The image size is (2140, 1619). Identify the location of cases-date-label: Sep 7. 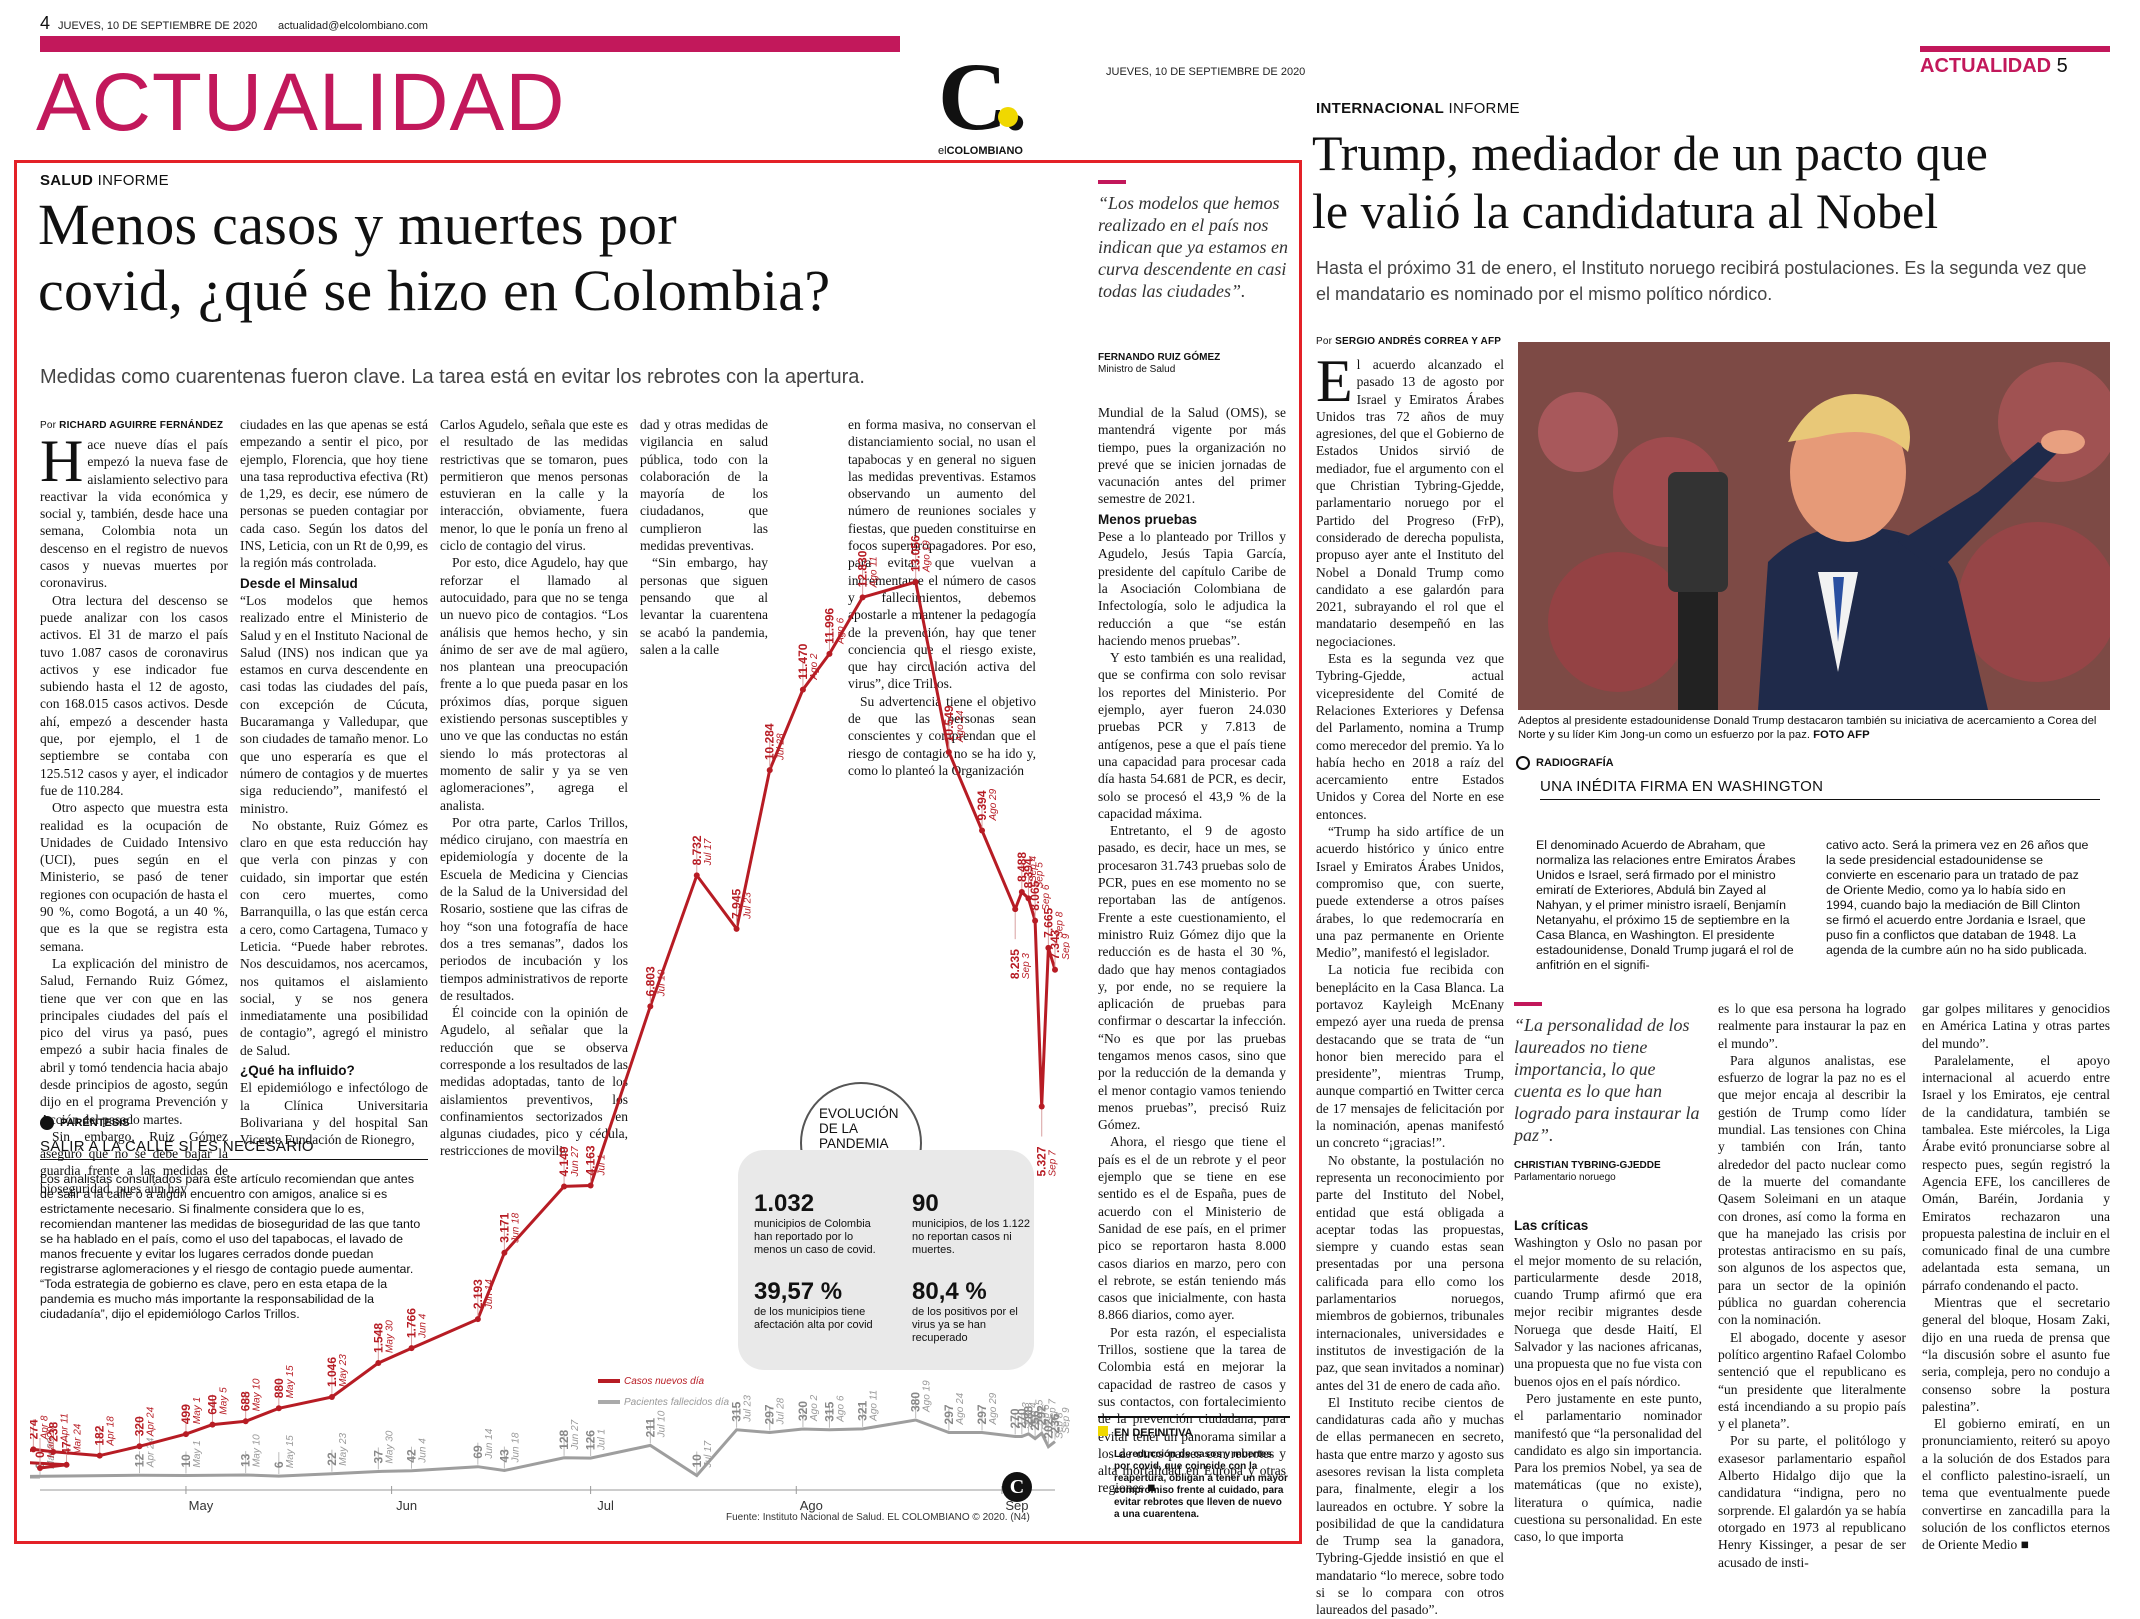
(1053, 1163).